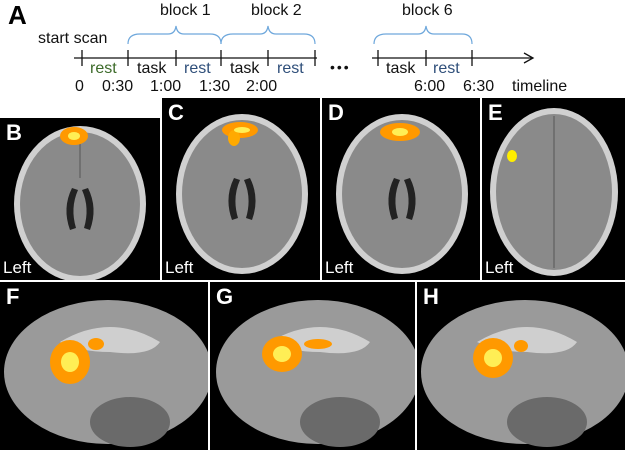 This screenshot has height=450, width=625. What do you see at coordinates (176, 112) in the screenshot?
I see `panel-letter: C` at bounding box center [176, 112].